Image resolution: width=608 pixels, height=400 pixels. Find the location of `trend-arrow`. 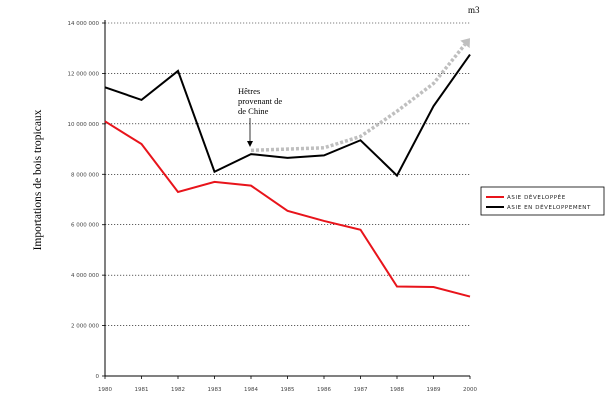

trend-arrow is located at coordinates (360, 95).